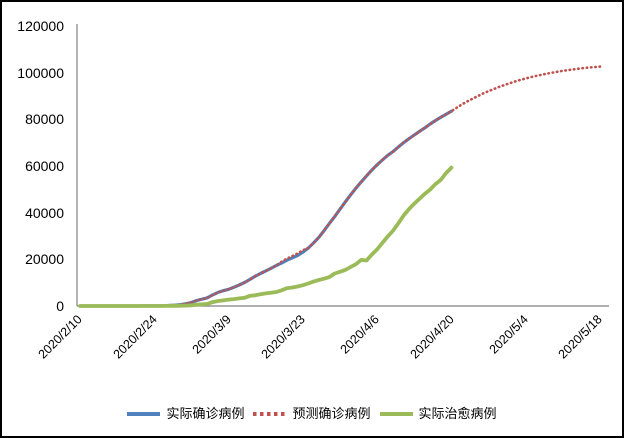 This screenshot has height=438, width=624. Describe the element at coordinates (270, 414) in the screenshot. I see `legend-line-dotted-red-icon` at that location.